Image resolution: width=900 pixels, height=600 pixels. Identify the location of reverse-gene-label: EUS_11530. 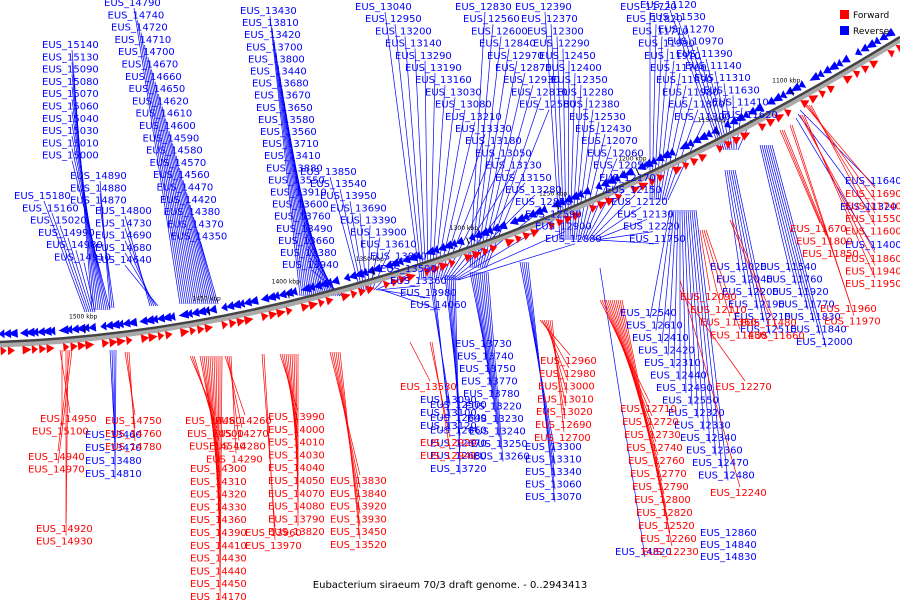
(677, 17).